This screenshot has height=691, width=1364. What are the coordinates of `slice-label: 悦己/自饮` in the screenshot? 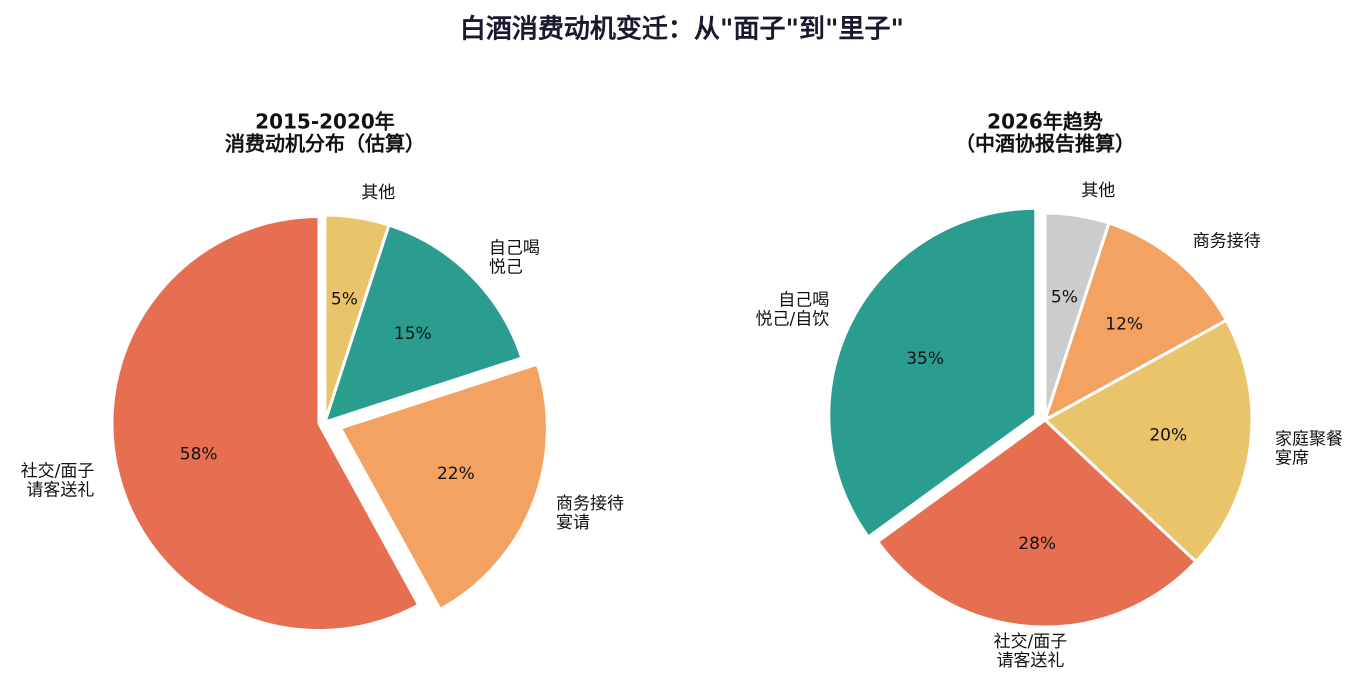 It's located at (792, 320).